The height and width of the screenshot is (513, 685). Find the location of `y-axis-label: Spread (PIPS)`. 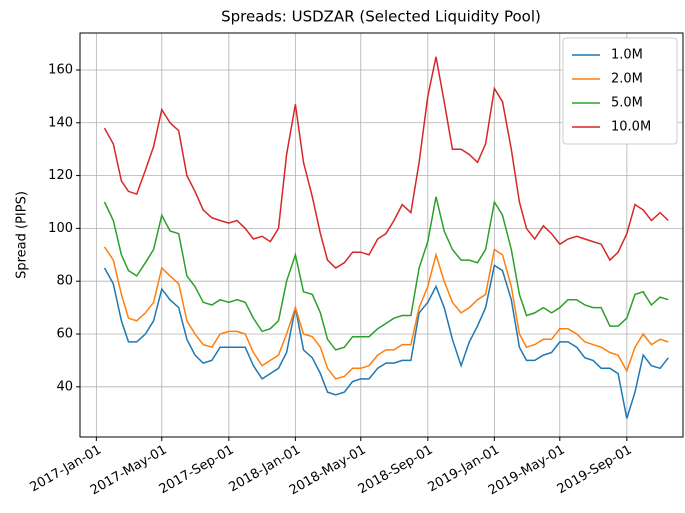

y-axis-label: Spread (PIPS) is located at coordinates (22, 235).